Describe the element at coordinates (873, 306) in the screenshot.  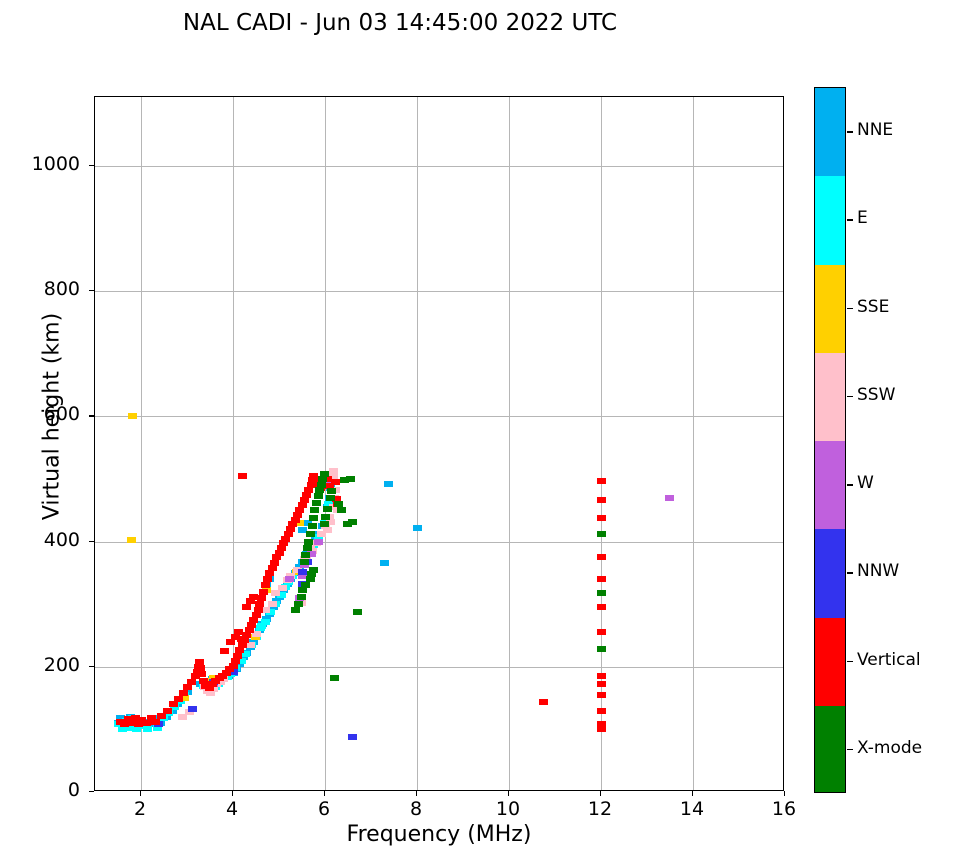
I see `colorbar-label-sse: SSE` at that location.